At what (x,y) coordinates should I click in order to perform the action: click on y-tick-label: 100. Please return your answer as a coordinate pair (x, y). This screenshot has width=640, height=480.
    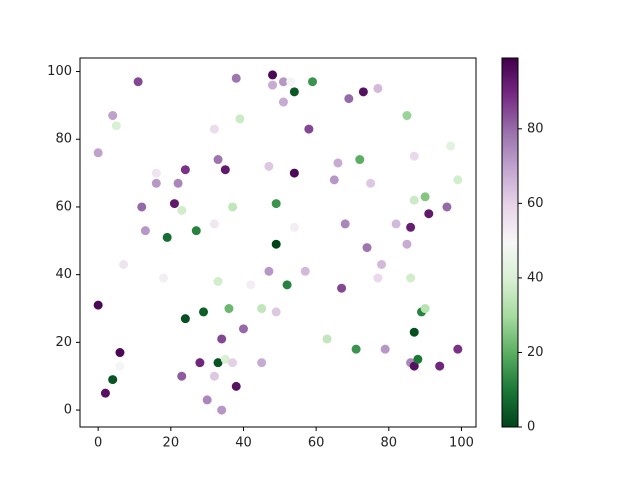
    Looking at the image, I should click on (59, 71).